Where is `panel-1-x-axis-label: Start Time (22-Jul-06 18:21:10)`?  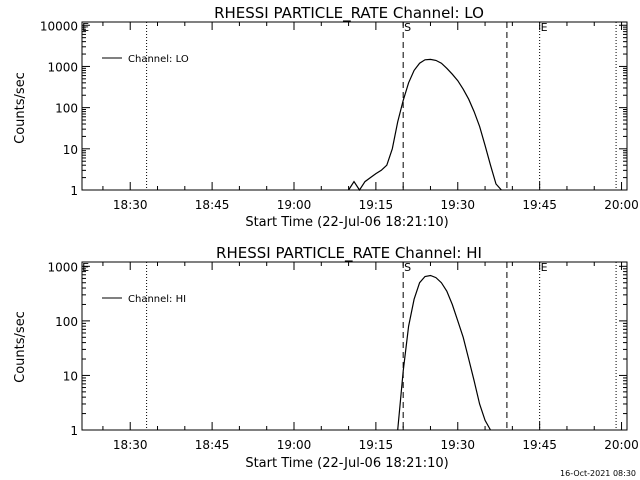 panel-1-x-axis-label: Start Time (22-Jul-06 18:21:10) is located at coordinates (346, 222).